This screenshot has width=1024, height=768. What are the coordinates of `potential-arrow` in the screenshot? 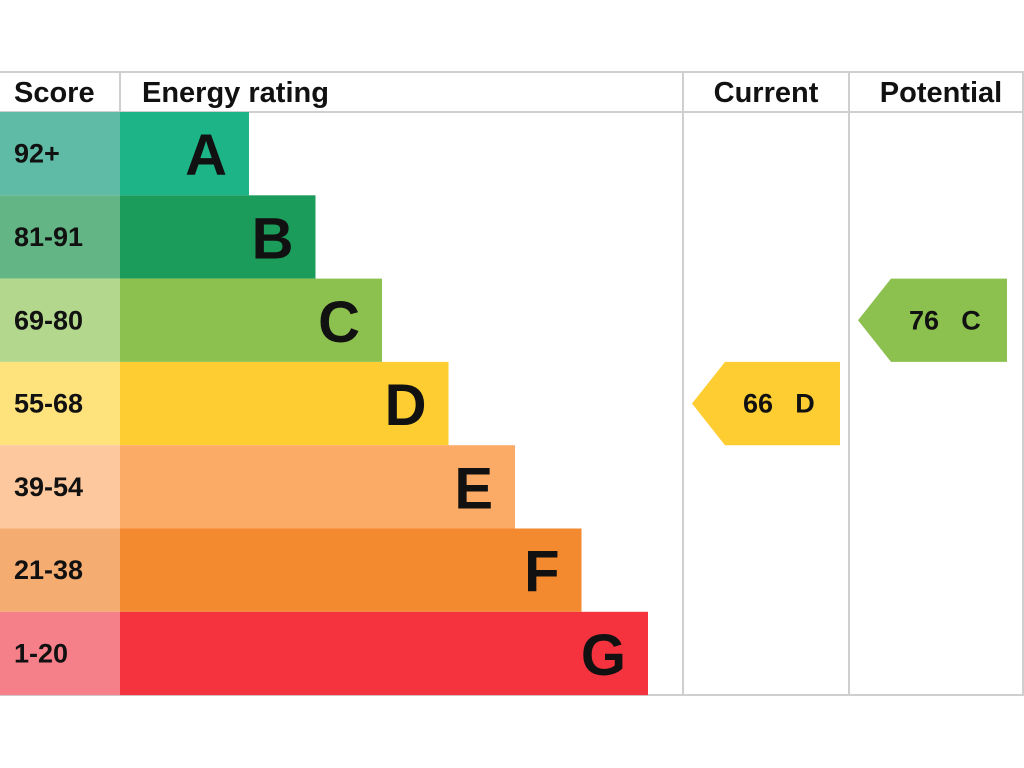 It's located at (932, 320).